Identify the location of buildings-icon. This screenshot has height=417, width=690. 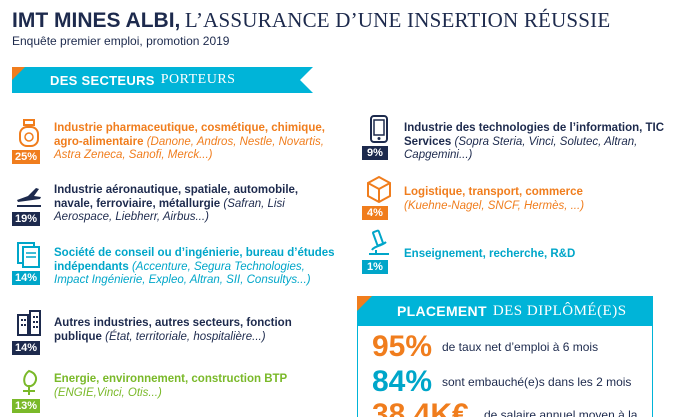
(29, 323).